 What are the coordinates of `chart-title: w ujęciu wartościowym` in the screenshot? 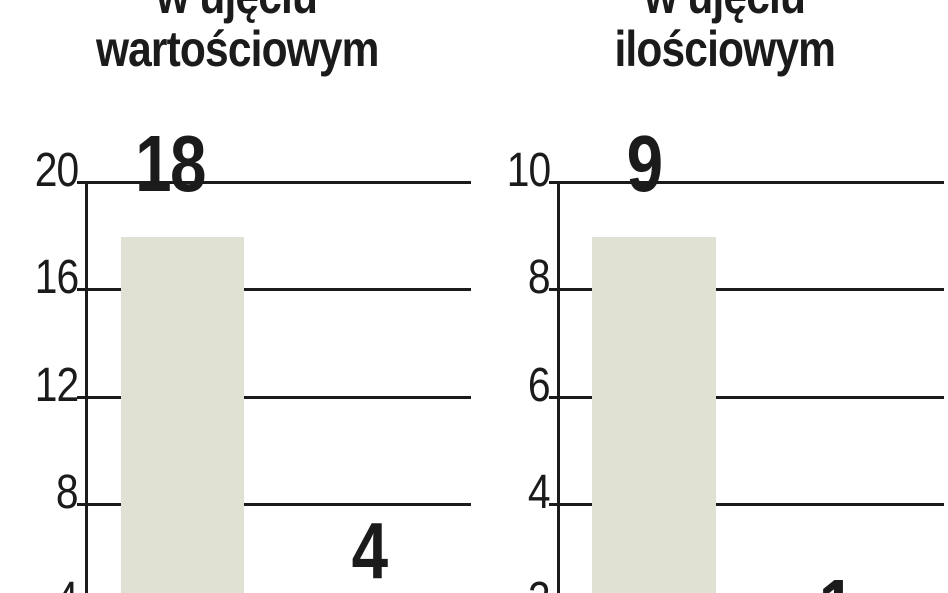 It's located at (237, 38).